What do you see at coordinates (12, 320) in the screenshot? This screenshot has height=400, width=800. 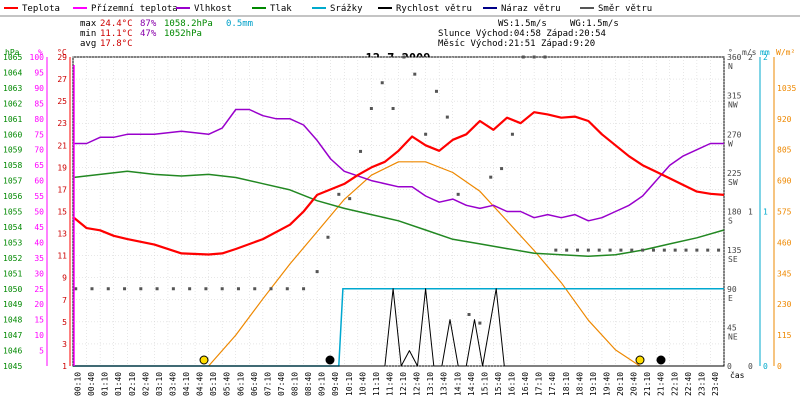 I see `pressure-tick: 1048` at bounding box center [12, 320].